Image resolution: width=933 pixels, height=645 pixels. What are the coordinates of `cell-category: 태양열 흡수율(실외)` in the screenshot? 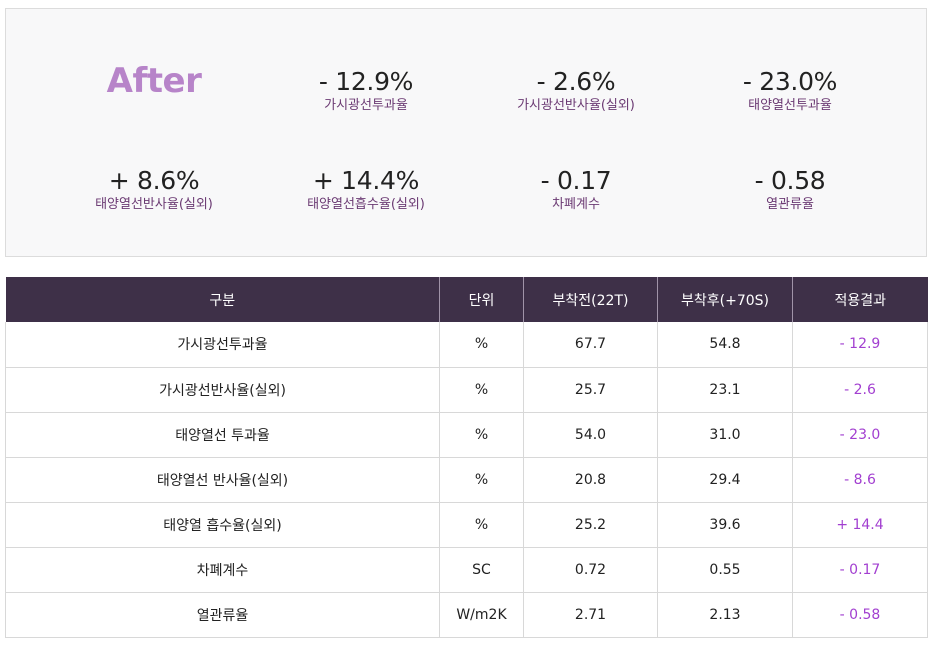 It's located at (222, 525).